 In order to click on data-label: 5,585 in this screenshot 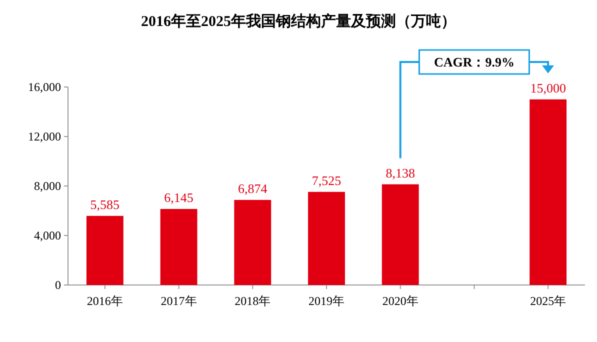, I will do `click(105, 204)`.